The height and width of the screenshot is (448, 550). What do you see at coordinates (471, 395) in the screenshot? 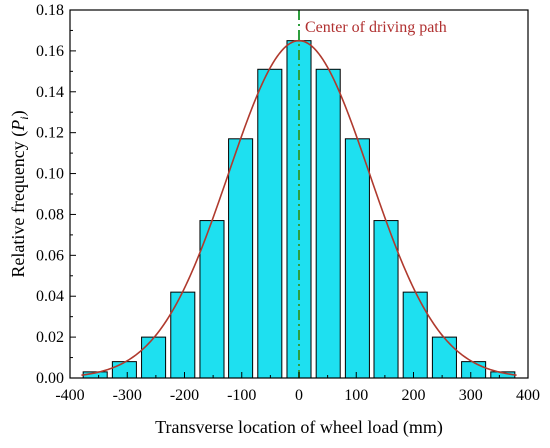
I see `x-tick-label: 300` at bounding box center [471, 395].